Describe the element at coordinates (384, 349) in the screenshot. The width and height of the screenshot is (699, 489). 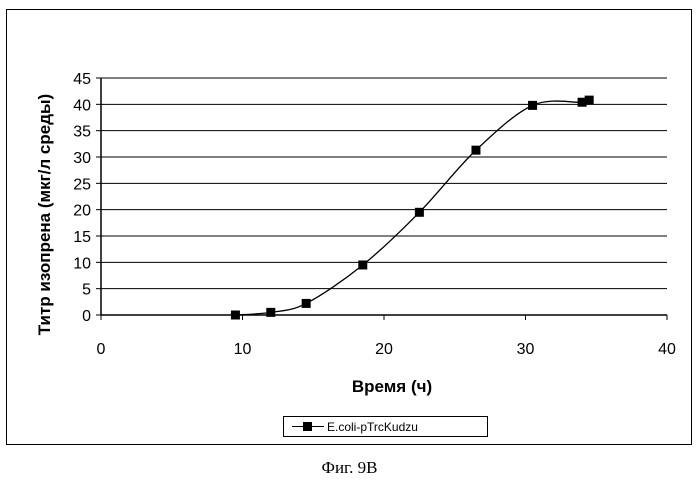
I see `x-tick-label: 20` at that location.